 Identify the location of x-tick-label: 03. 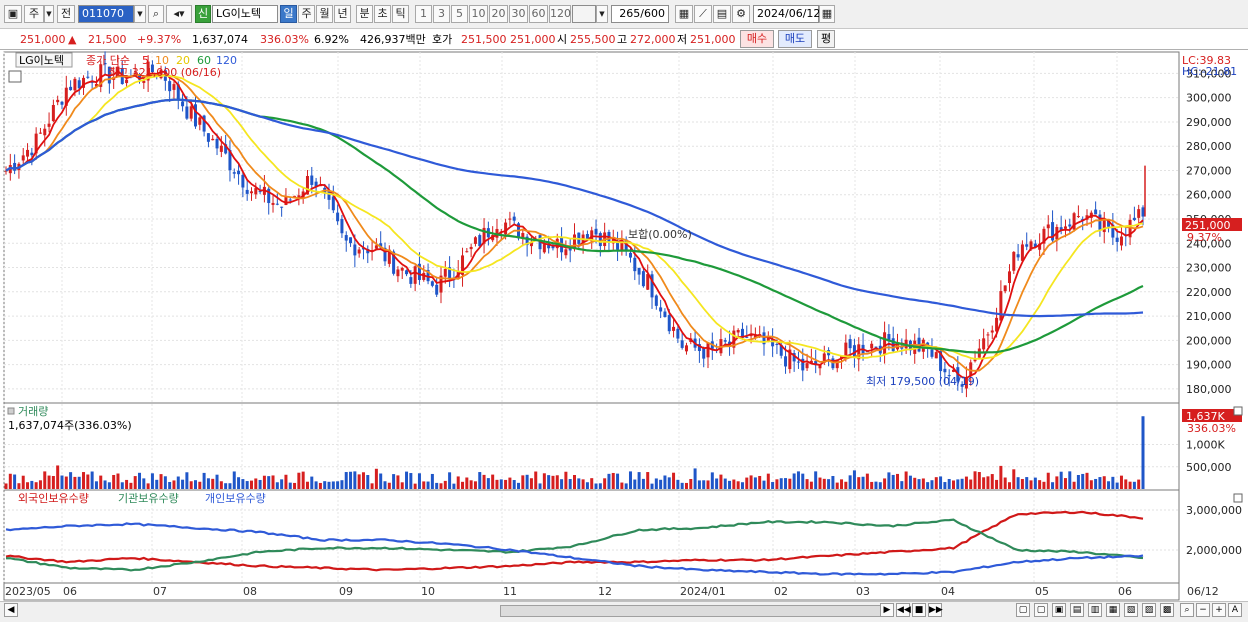
(863, 591).